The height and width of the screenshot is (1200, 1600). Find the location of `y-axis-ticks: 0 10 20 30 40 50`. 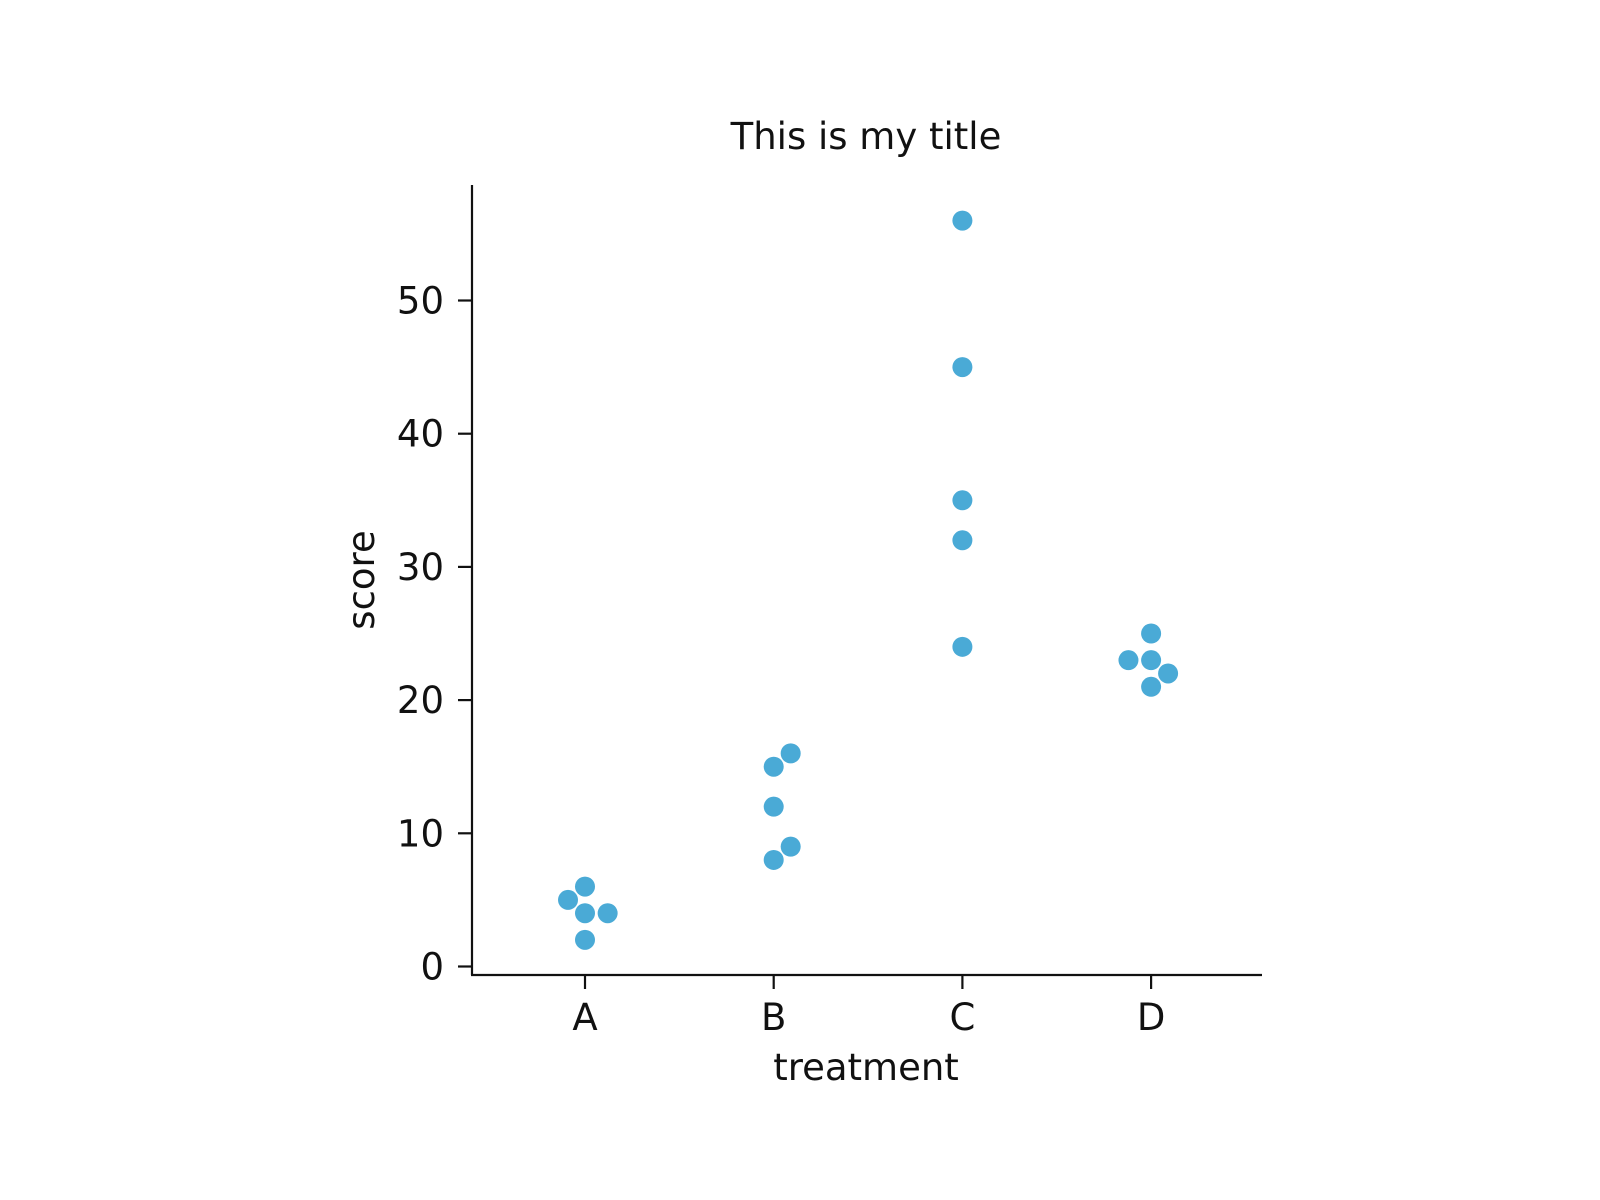

y-axis-ticks: 0 10 20 30 40 50 is located at coordinates (434, 634).